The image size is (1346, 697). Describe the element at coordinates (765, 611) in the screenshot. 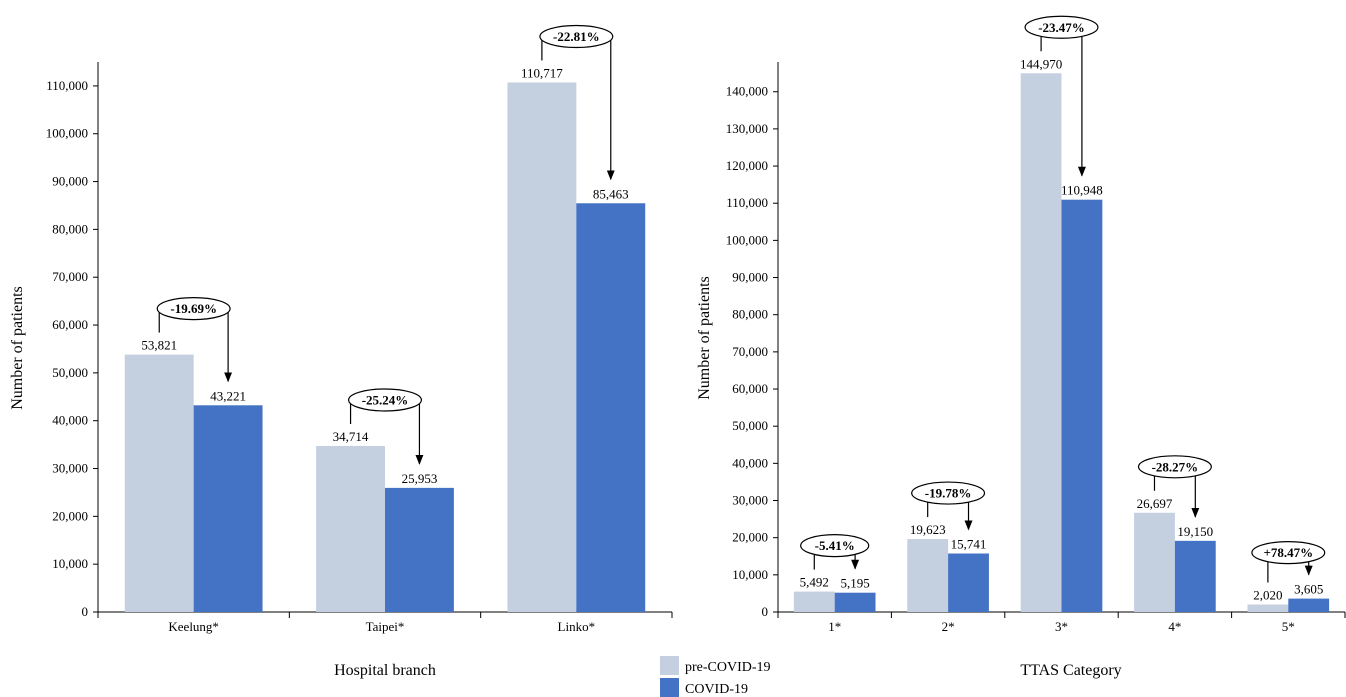

I see `right-y-tick-label: 0` at that location.